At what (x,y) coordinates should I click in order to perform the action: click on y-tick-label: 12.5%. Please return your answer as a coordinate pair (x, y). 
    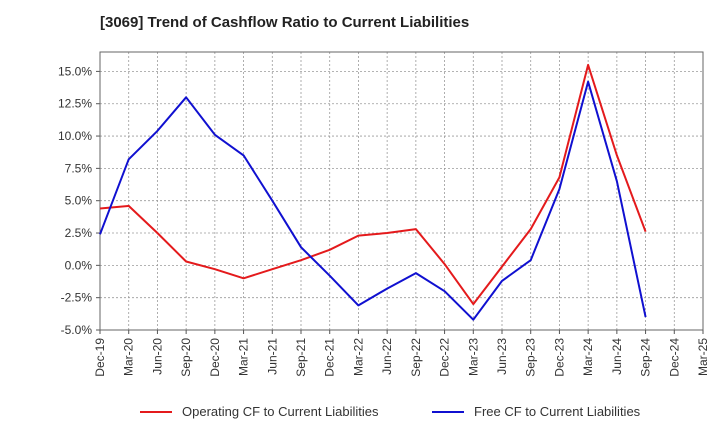
    Looking at the image, I should click on (75, 104).